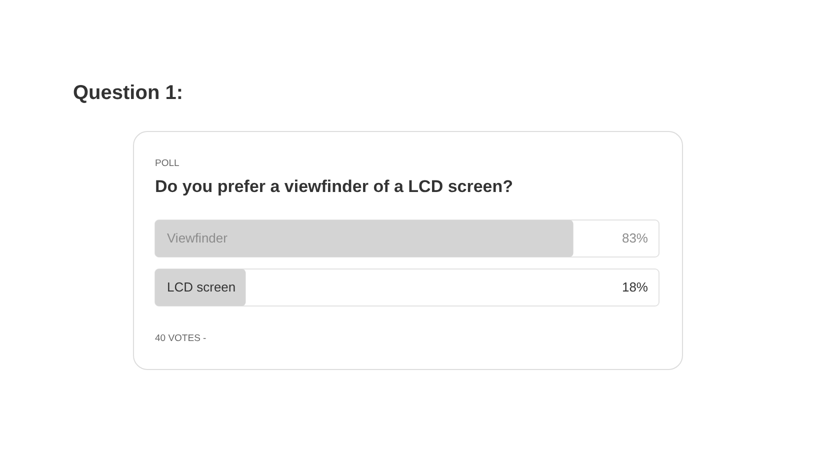 The image size is (814, 458). I want to click on text: 40 VOTES -, so click(180, 338).